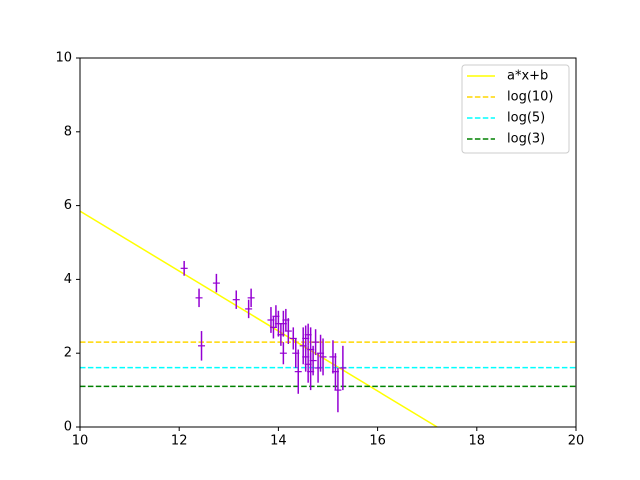 The width and height of the screenshot is (640, 480). Describe the element at coordinates (530, 97) in the screenshot. I see `legend-label: log(10)` at that location.